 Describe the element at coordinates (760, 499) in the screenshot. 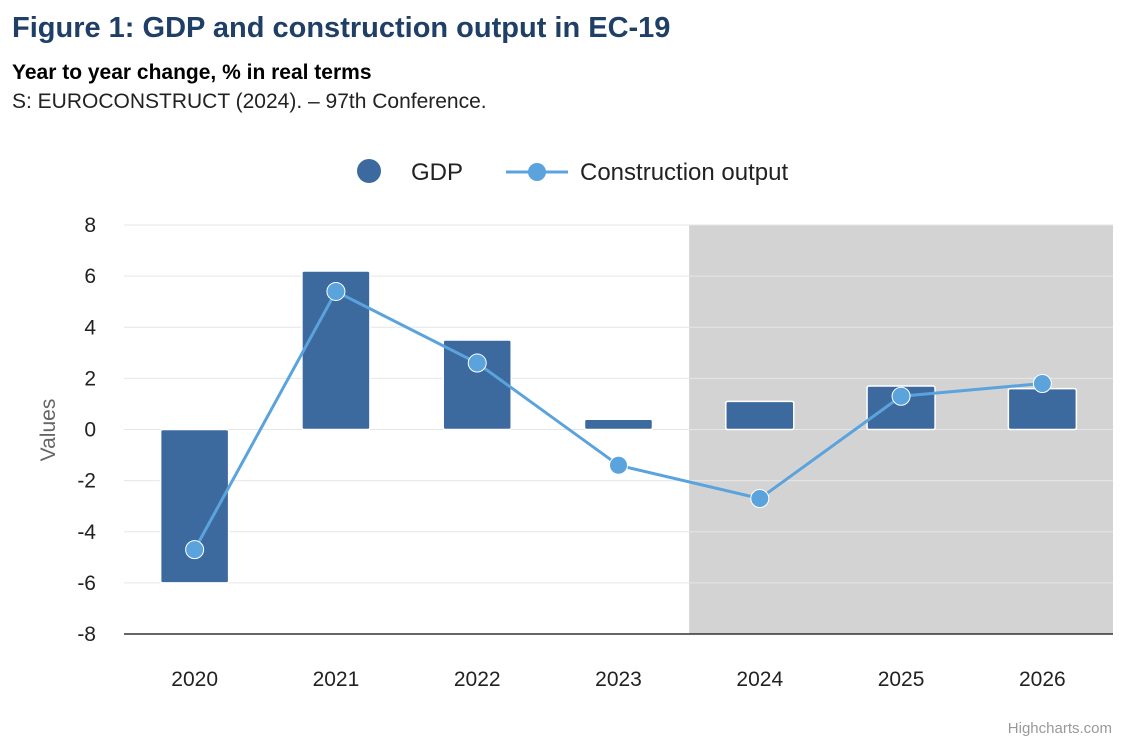

I see `construction-point-2024` at that location.